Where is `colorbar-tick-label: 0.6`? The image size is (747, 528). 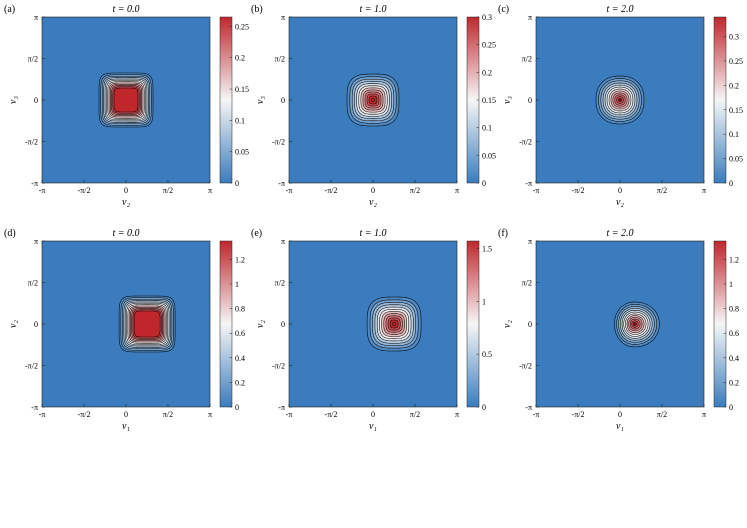 colorbar-tick-label: 0.6 is located at coordinates (240, 333).